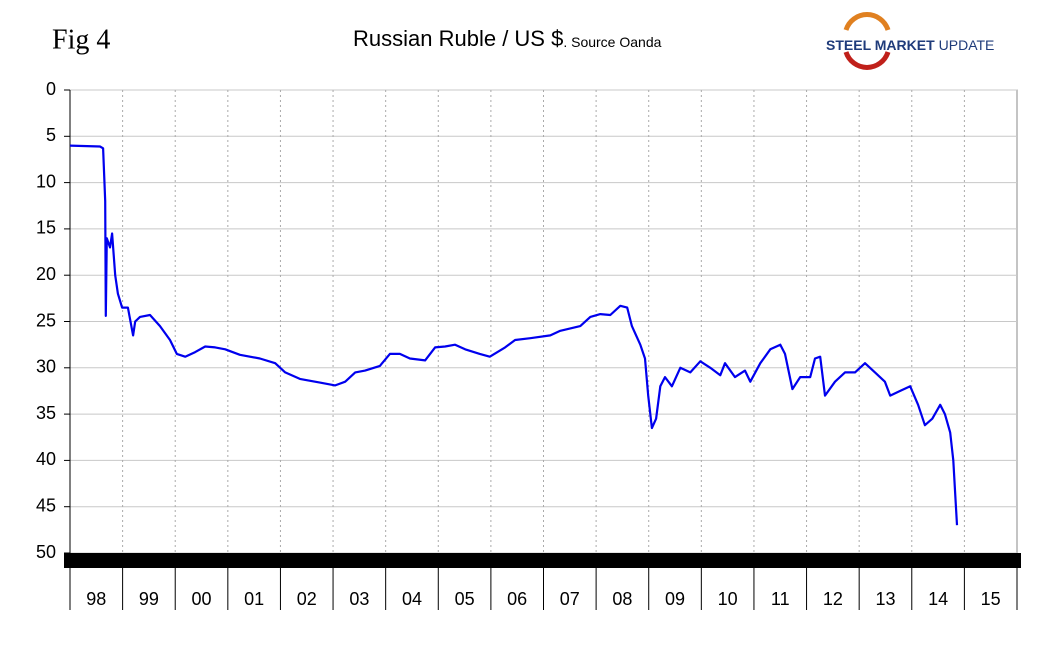 The height and width of the screenshot is (651, 1042). I want to click on x-axis-band, so click(542, 560).